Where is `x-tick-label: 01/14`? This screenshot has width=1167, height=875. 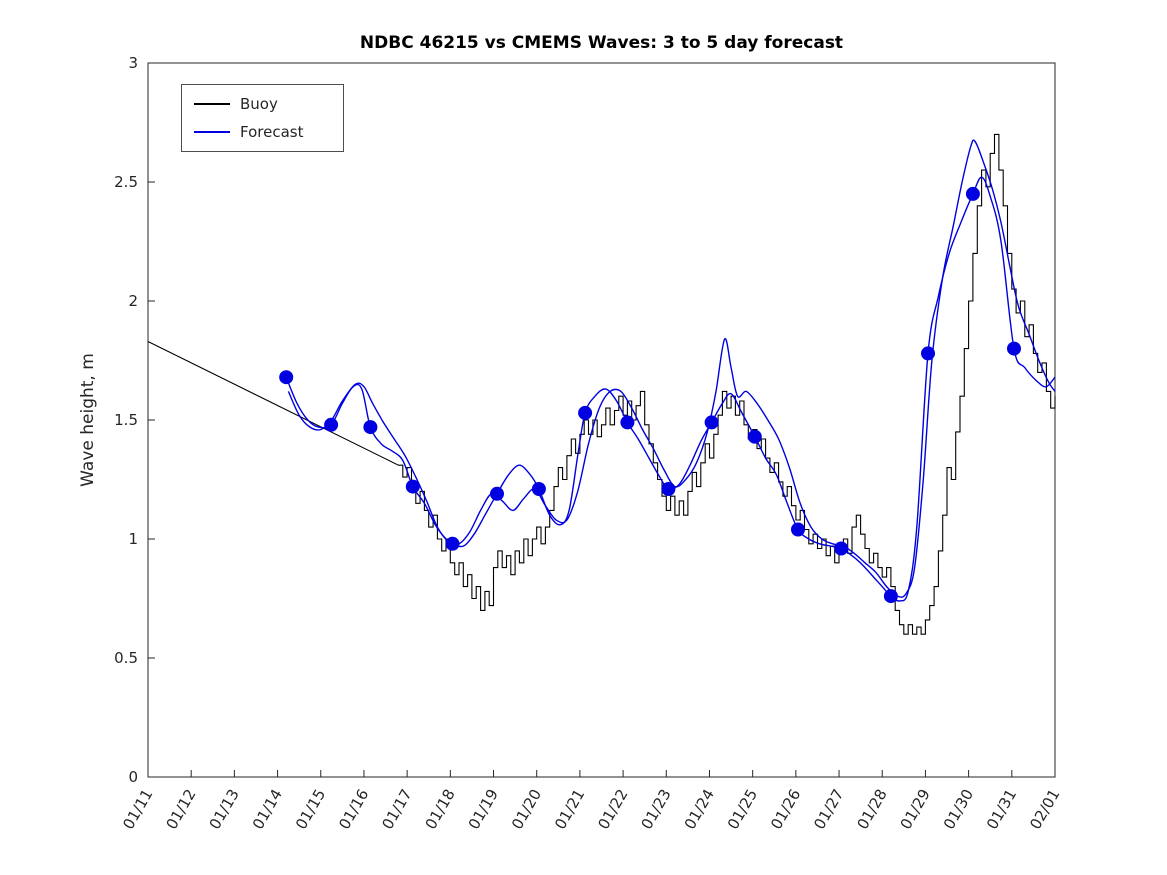
x-tick-label: 01/14 is located at coordinates (267, 809).